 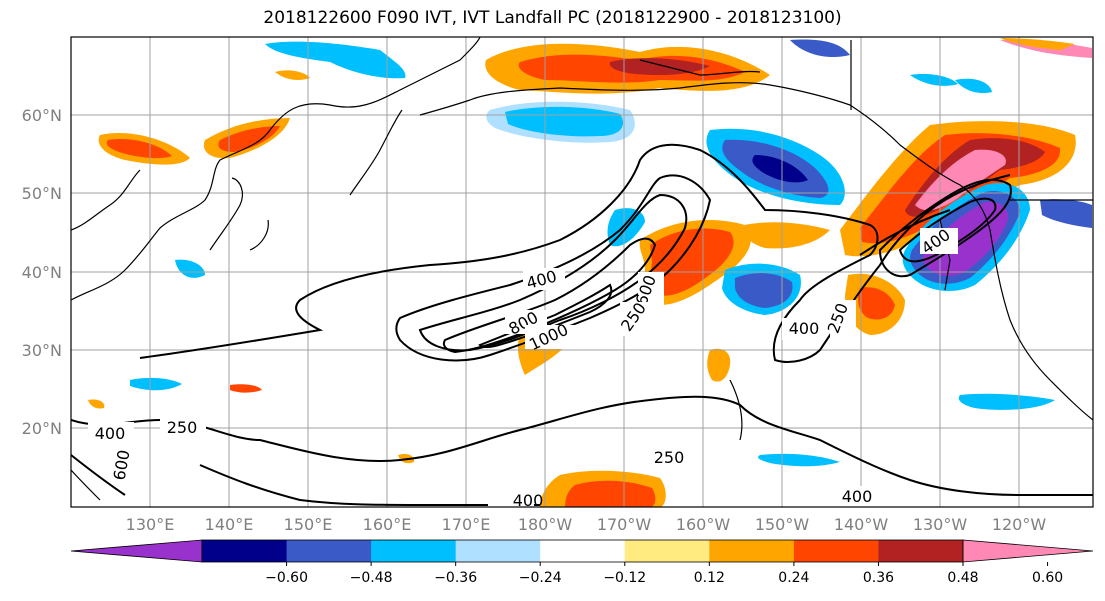 I want to click on lon-label: 140°W, so click(x=861, y=524).